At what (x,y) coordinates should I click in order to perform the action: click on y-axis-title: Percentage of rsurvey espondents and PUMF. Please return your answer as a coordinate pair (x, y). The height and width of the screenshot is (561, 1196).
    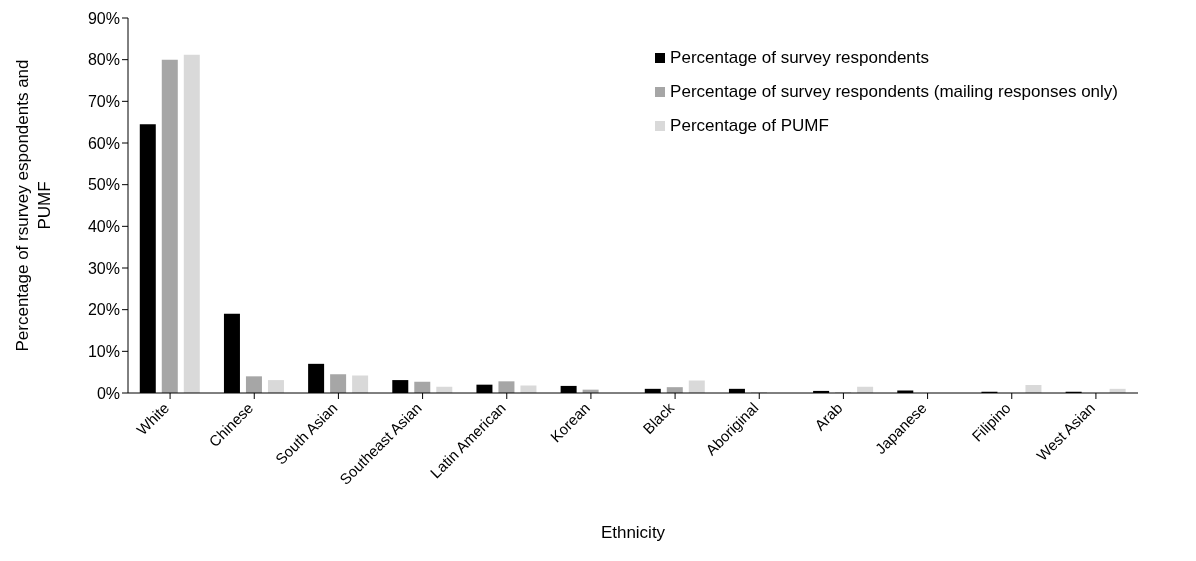
    Looking at the image, I should click on (33, 205).